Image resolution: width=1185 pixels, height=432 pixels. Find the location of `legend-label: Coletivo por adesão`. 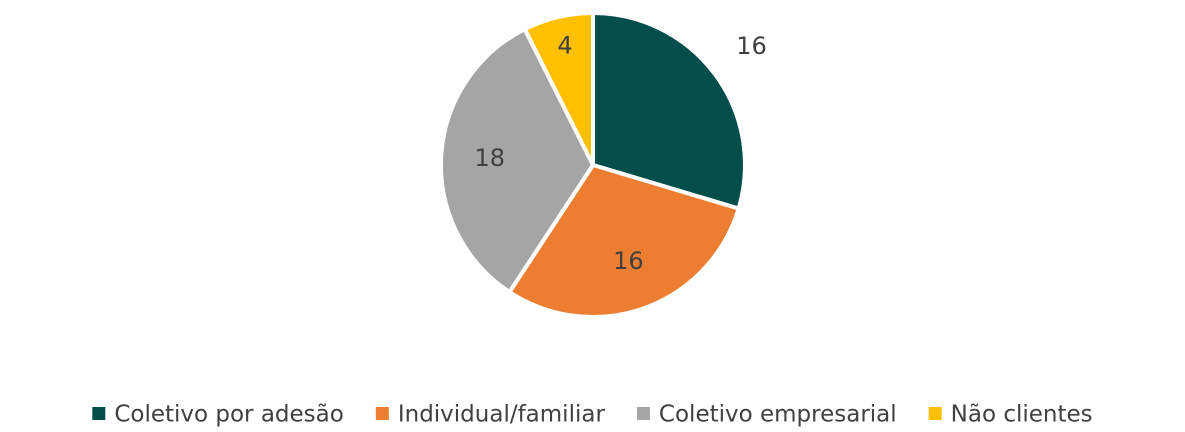

legend-label: Coletivo por adesão is located at coordinates (229, 415).